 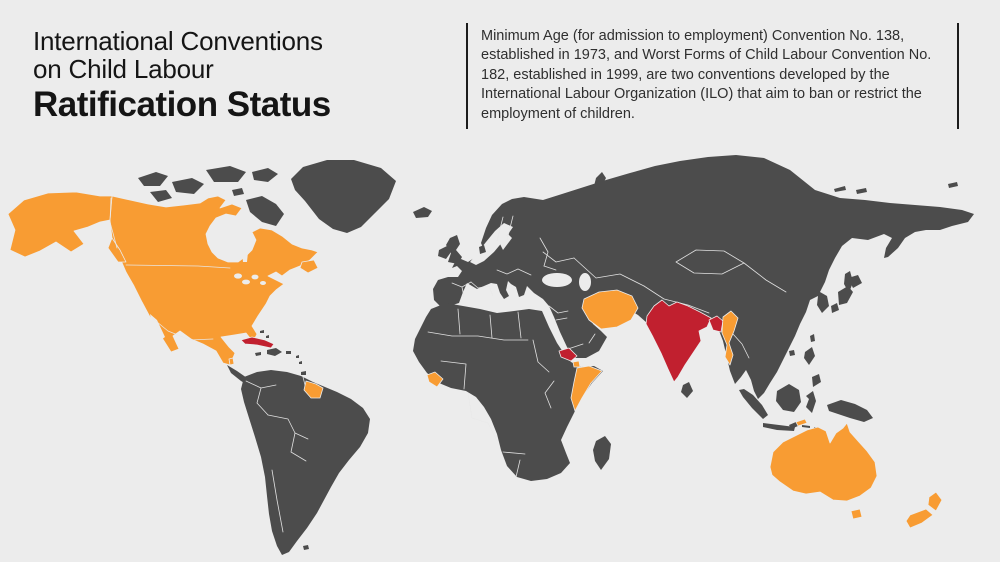 What do you see at coordinates (788, 398) in the screenshot?
I see `region-borneo` at bounding box center [788, 398].